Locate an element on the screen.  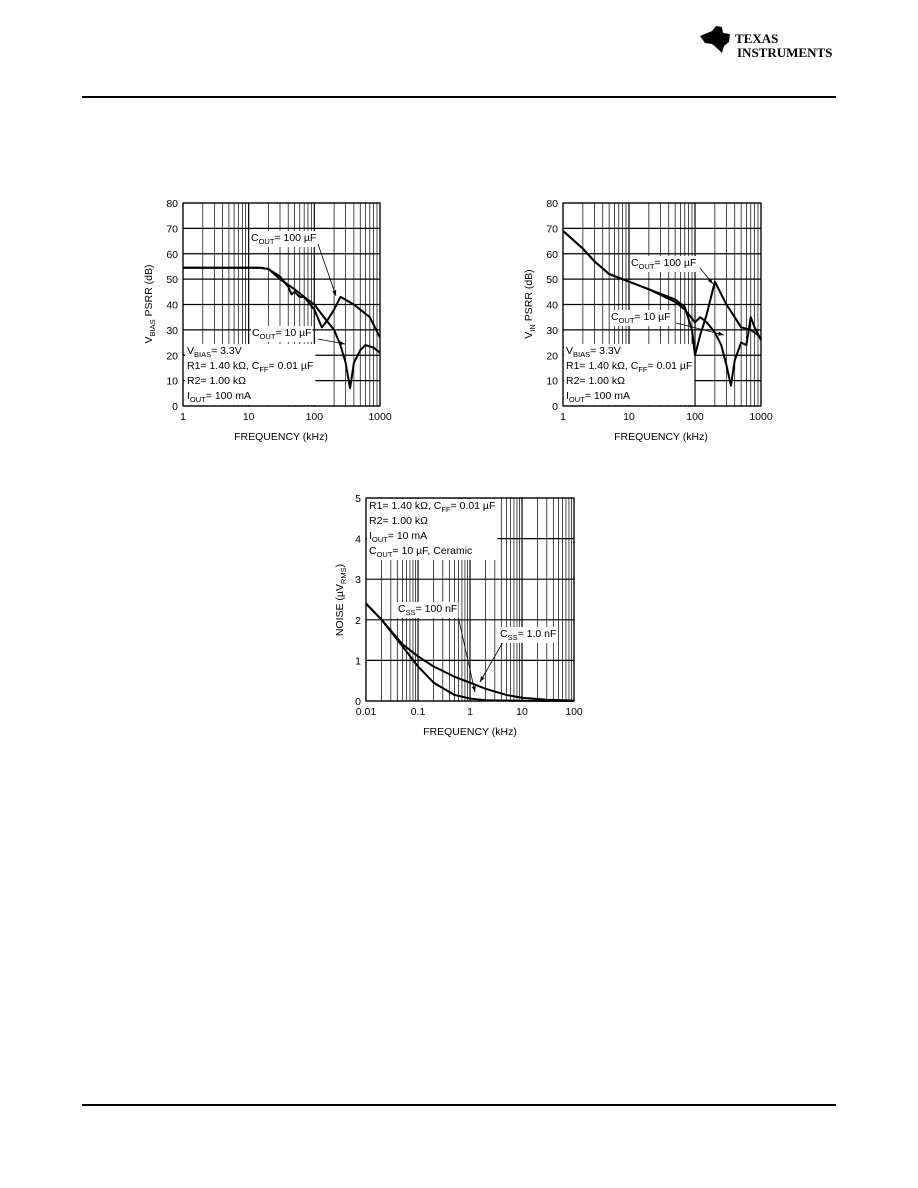
text-run: FREQUENCY (kHz) is located at coordinates (281, 437).